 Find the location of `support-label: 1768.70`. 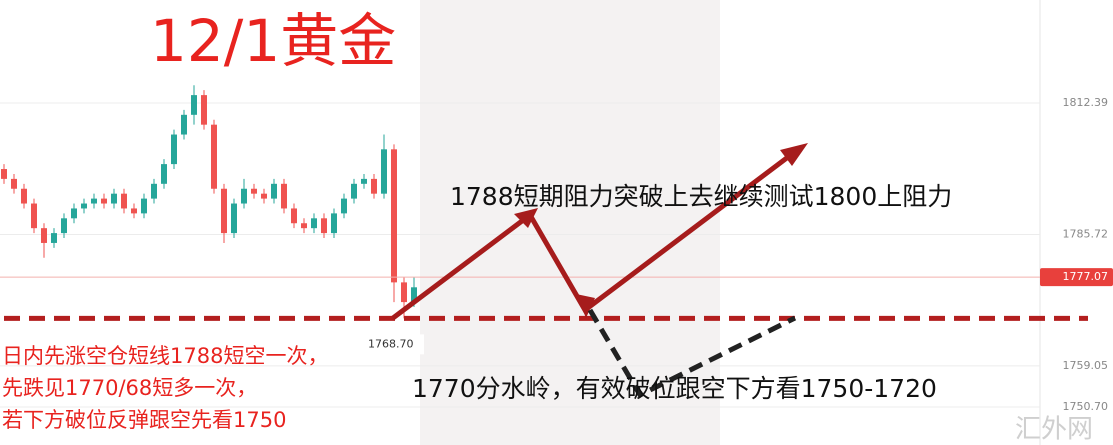

support-label: 1768.70 is located at coordinates (391, 343).